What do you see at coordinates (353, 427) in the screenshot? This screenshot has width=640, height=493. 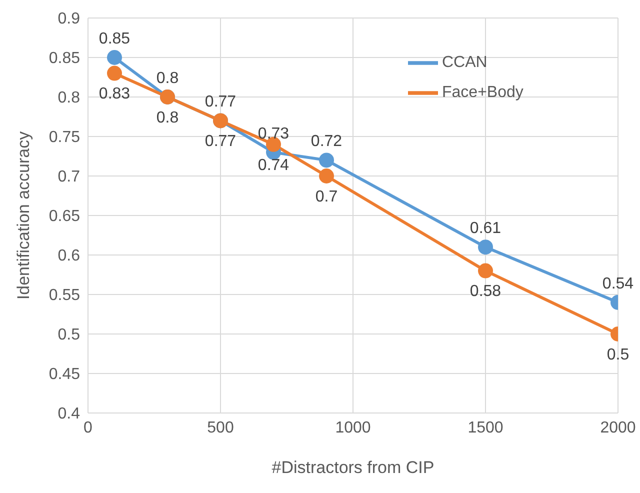 I see `x-tick-label: 1000` at bounding box center [353, 427].